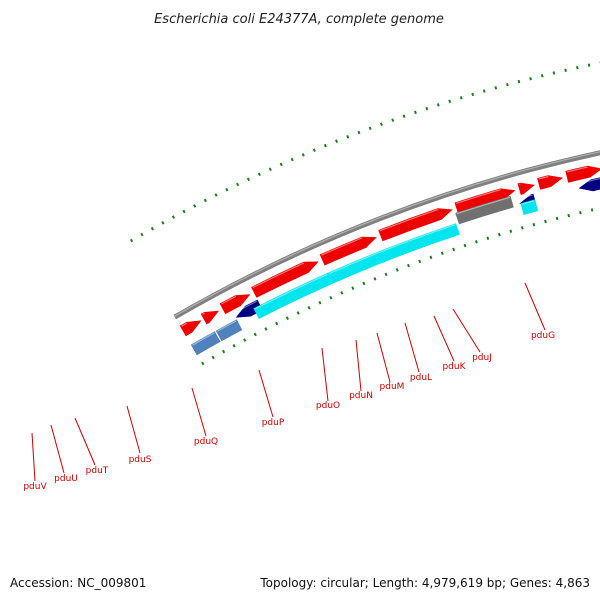  I want to click on reverse-cds, so click(589, 184).